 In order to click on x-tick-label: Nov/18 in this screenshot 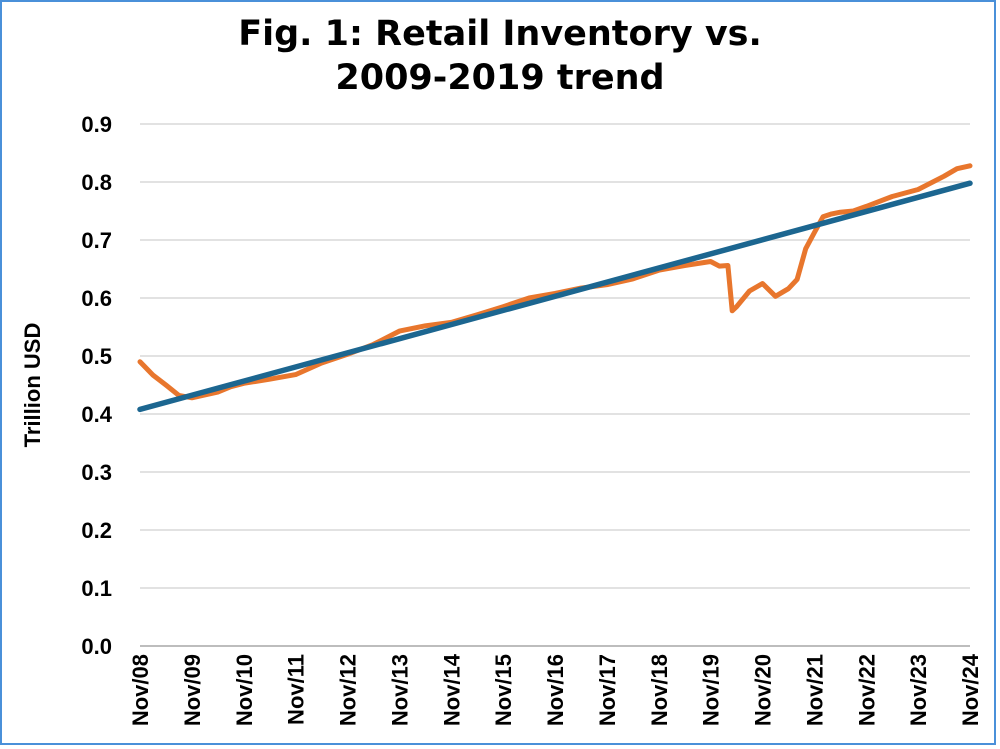, I will do `click(659, 690)`.